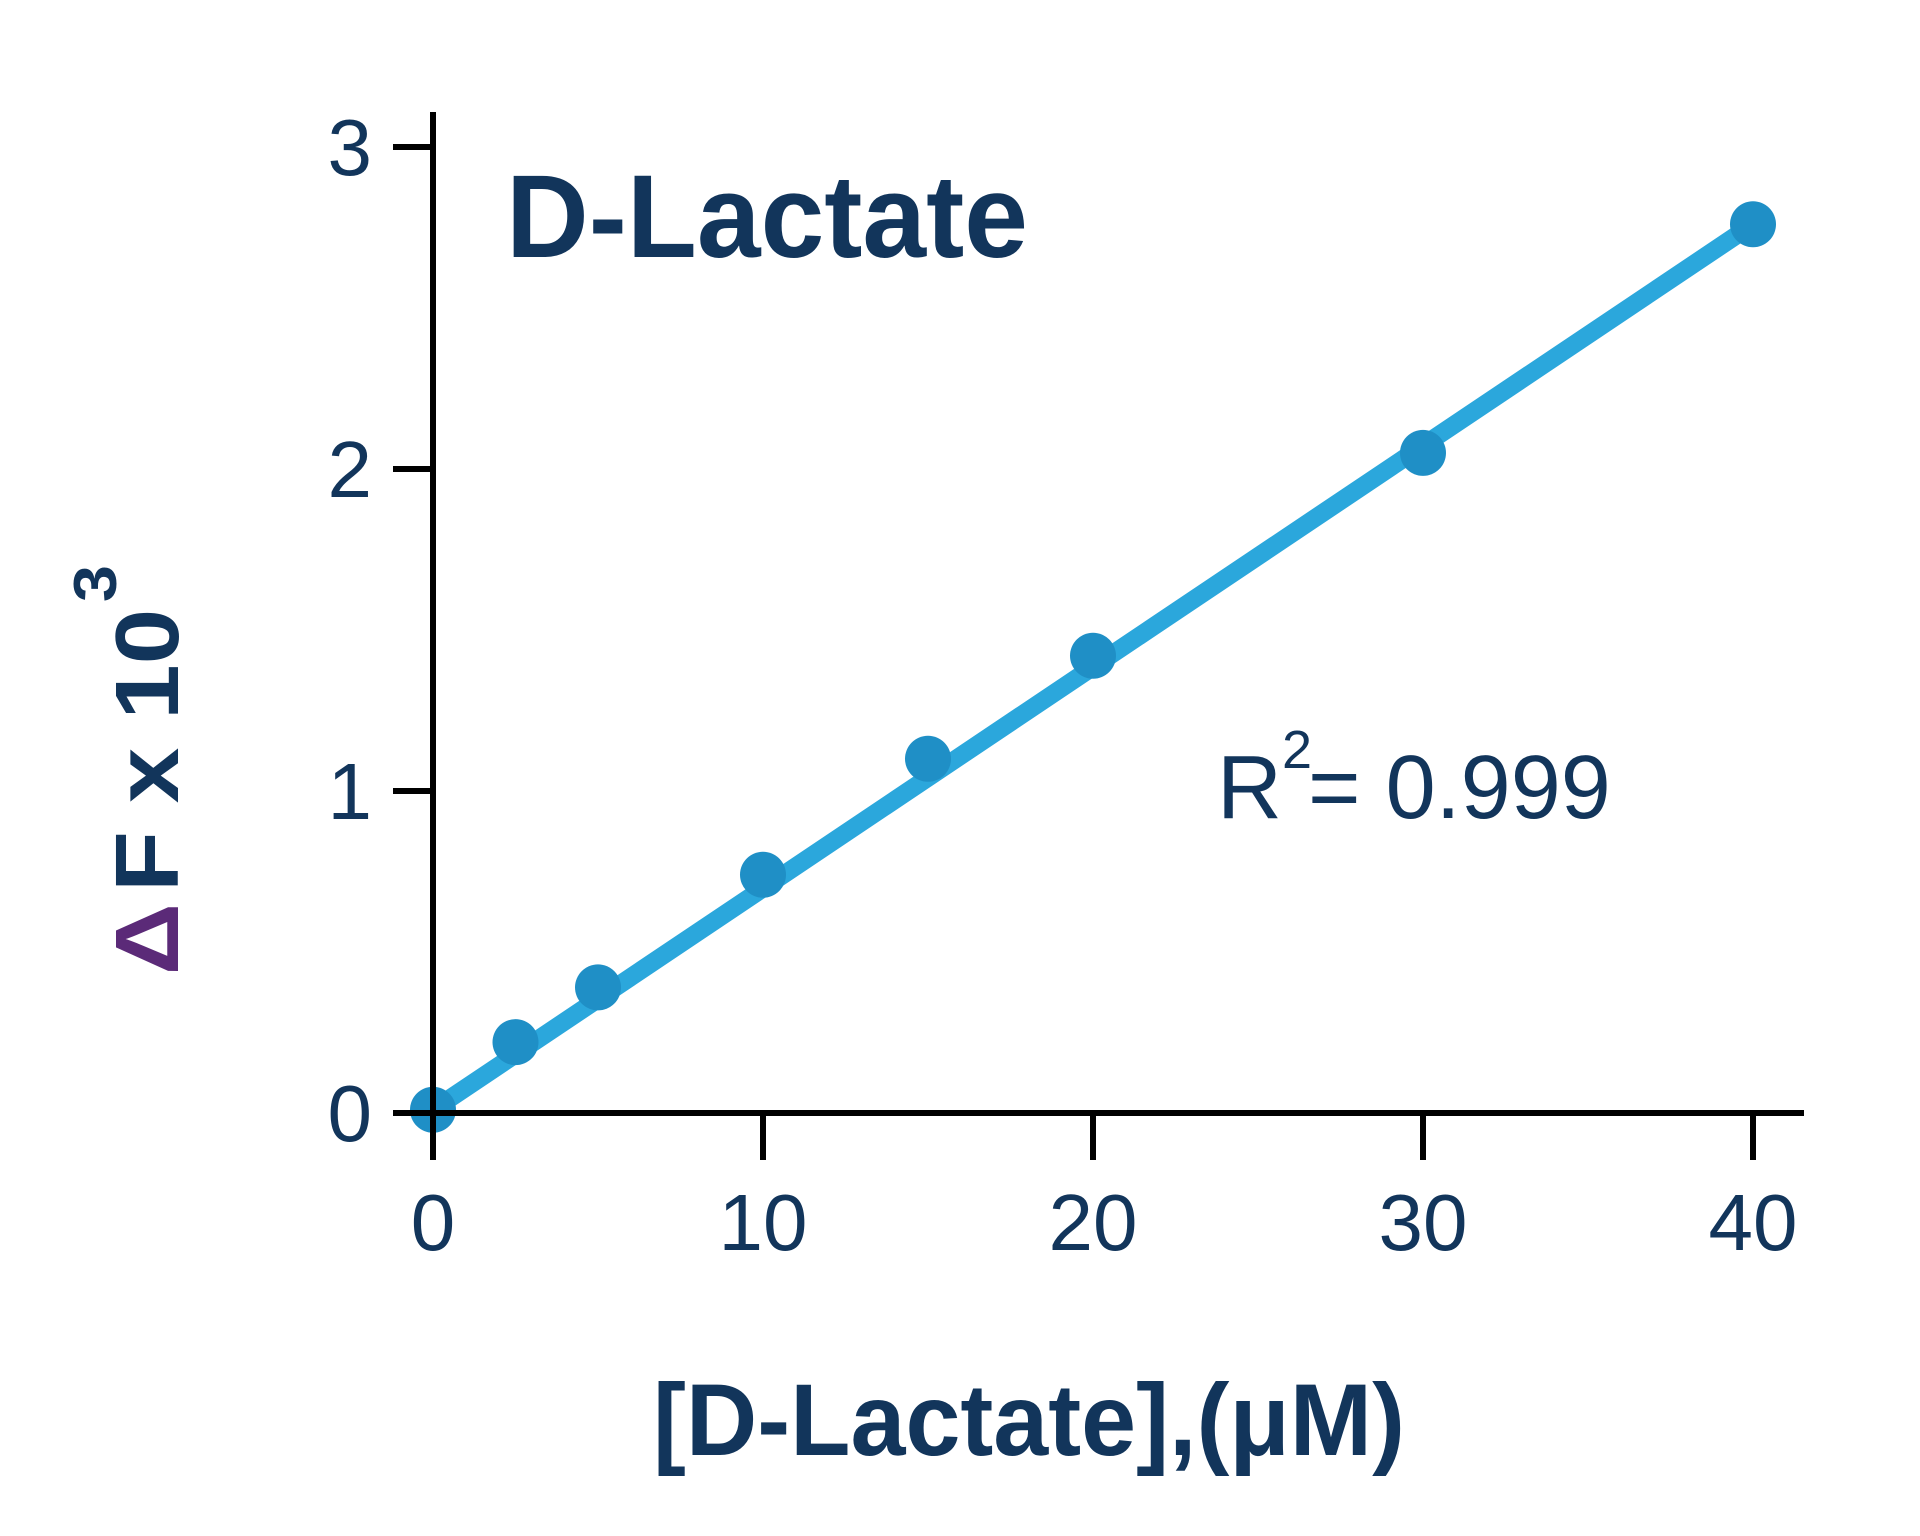 The height and width of the screenshot is (1536, 1920). What do you see at coordinates (1029, 1420) in the screenshot?
I see `x-axis-label: [D-Lactate],(μM)` at bounding box center [1029, 1420].